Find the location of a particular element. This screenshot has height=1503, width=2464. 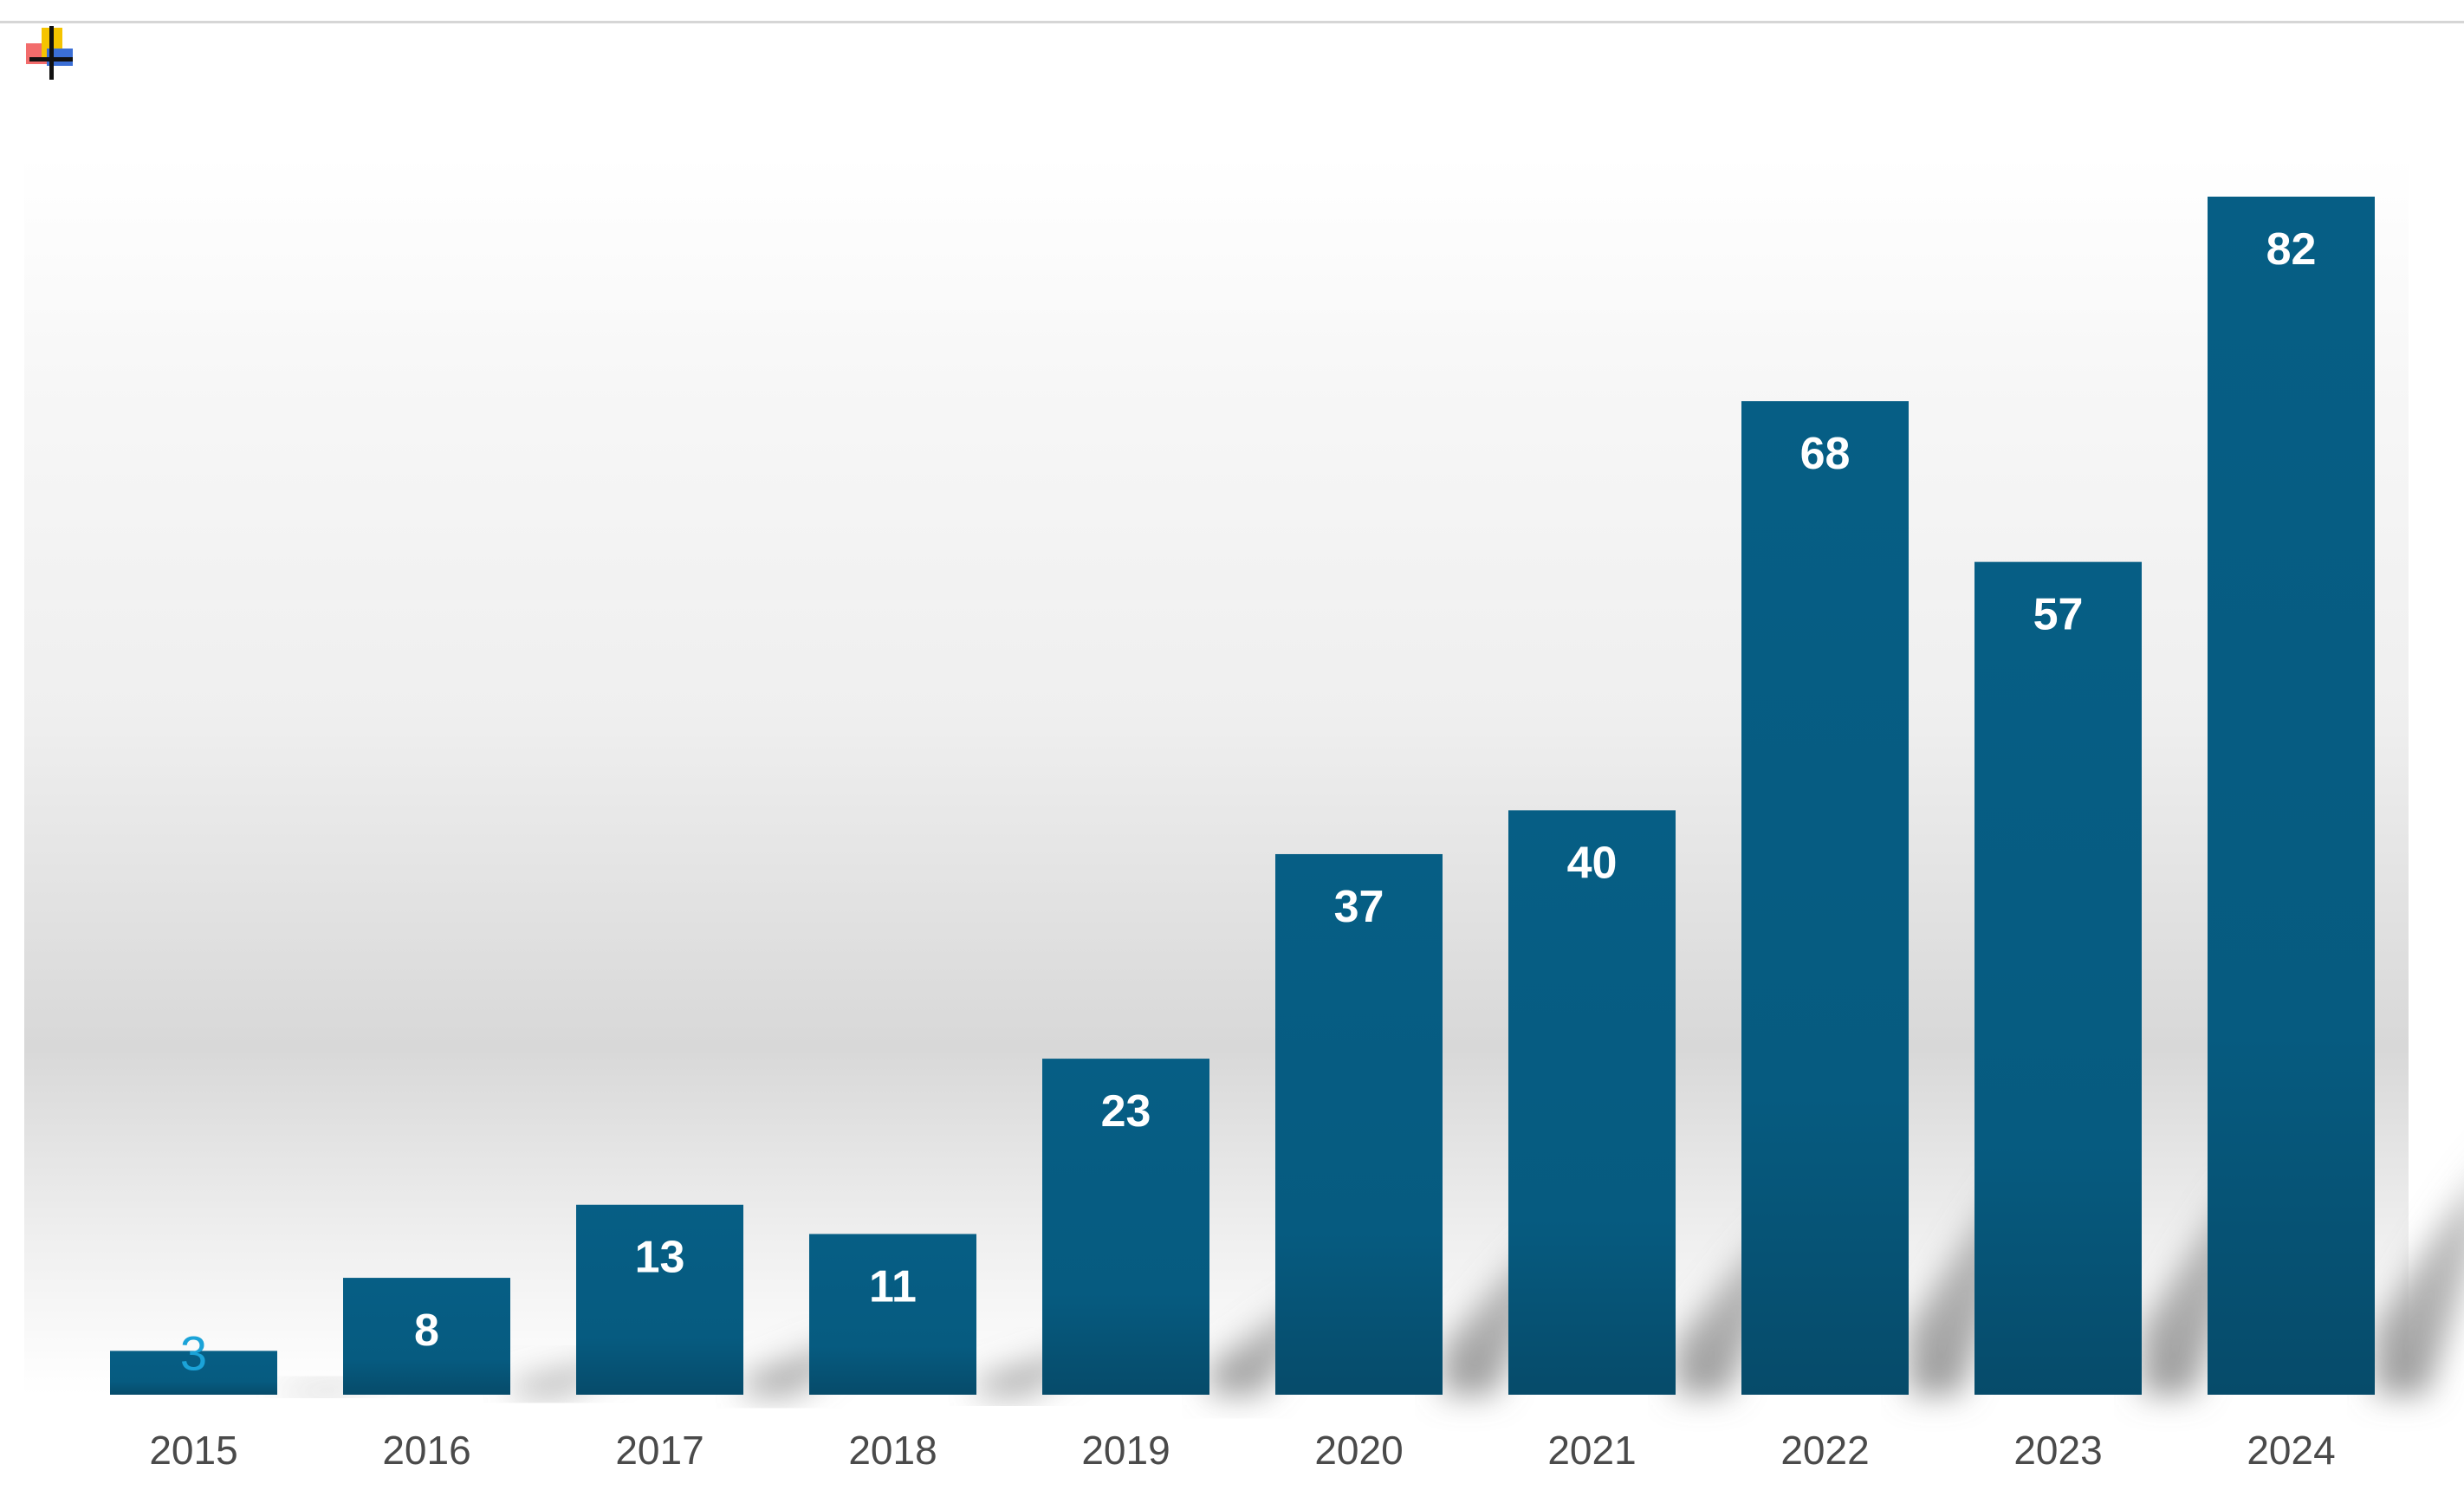

x-tick-label-2021: 2021 is located at coordinates (1591, 1451).